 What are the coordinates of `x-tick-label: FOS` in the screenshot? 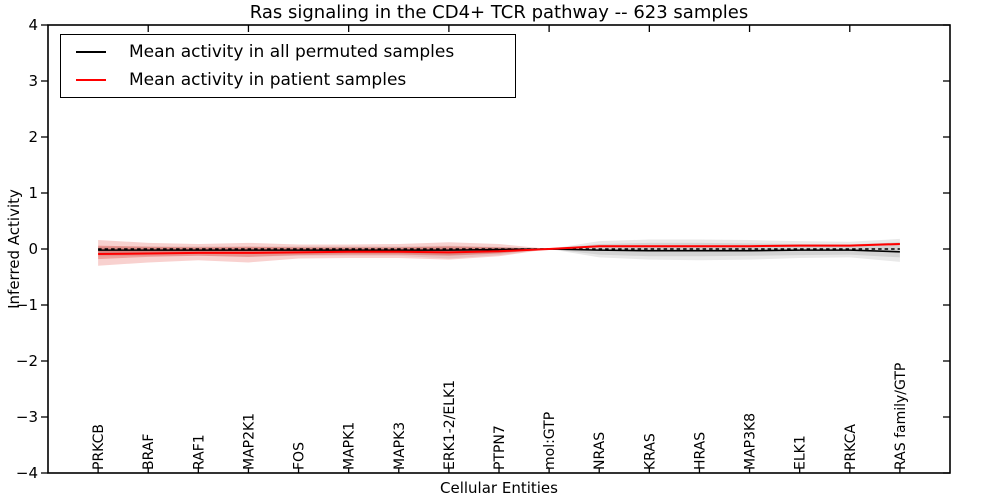 It's located at (300, 456).